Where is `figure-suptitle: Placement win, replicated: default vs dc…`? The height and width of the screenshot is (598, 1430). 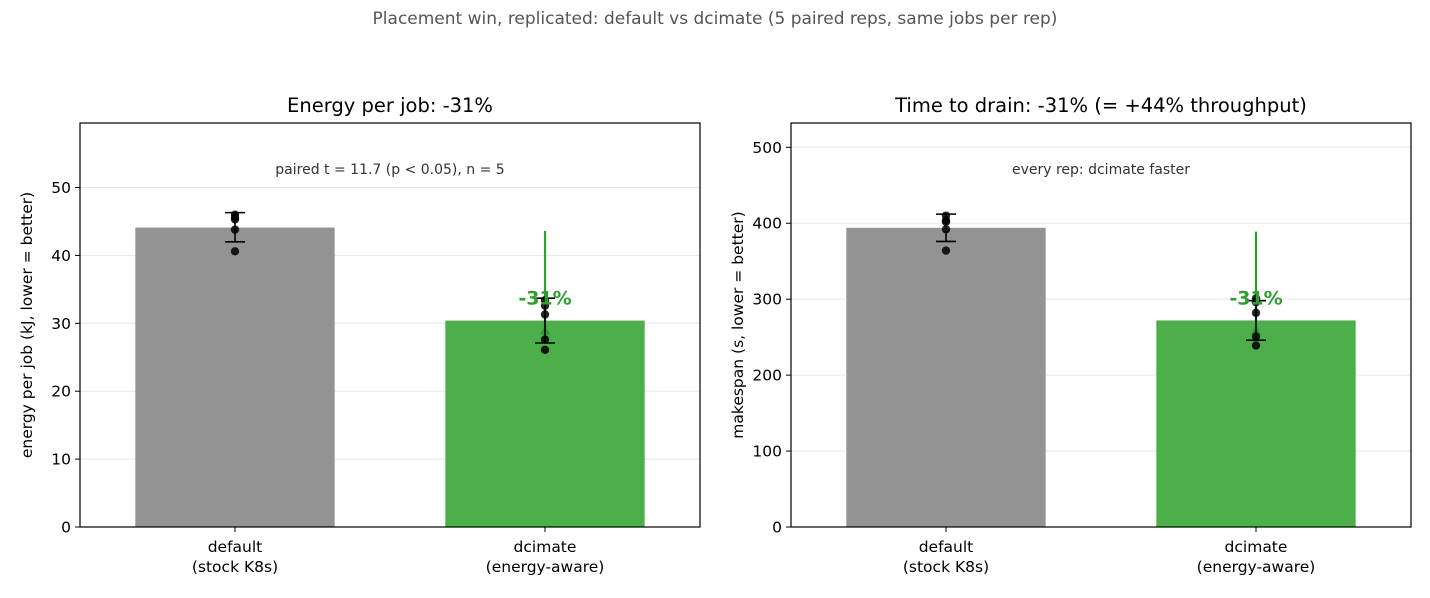
figure-suptitle: Placement win, replicated: default vs dc… is located at coordinates (715, 19).